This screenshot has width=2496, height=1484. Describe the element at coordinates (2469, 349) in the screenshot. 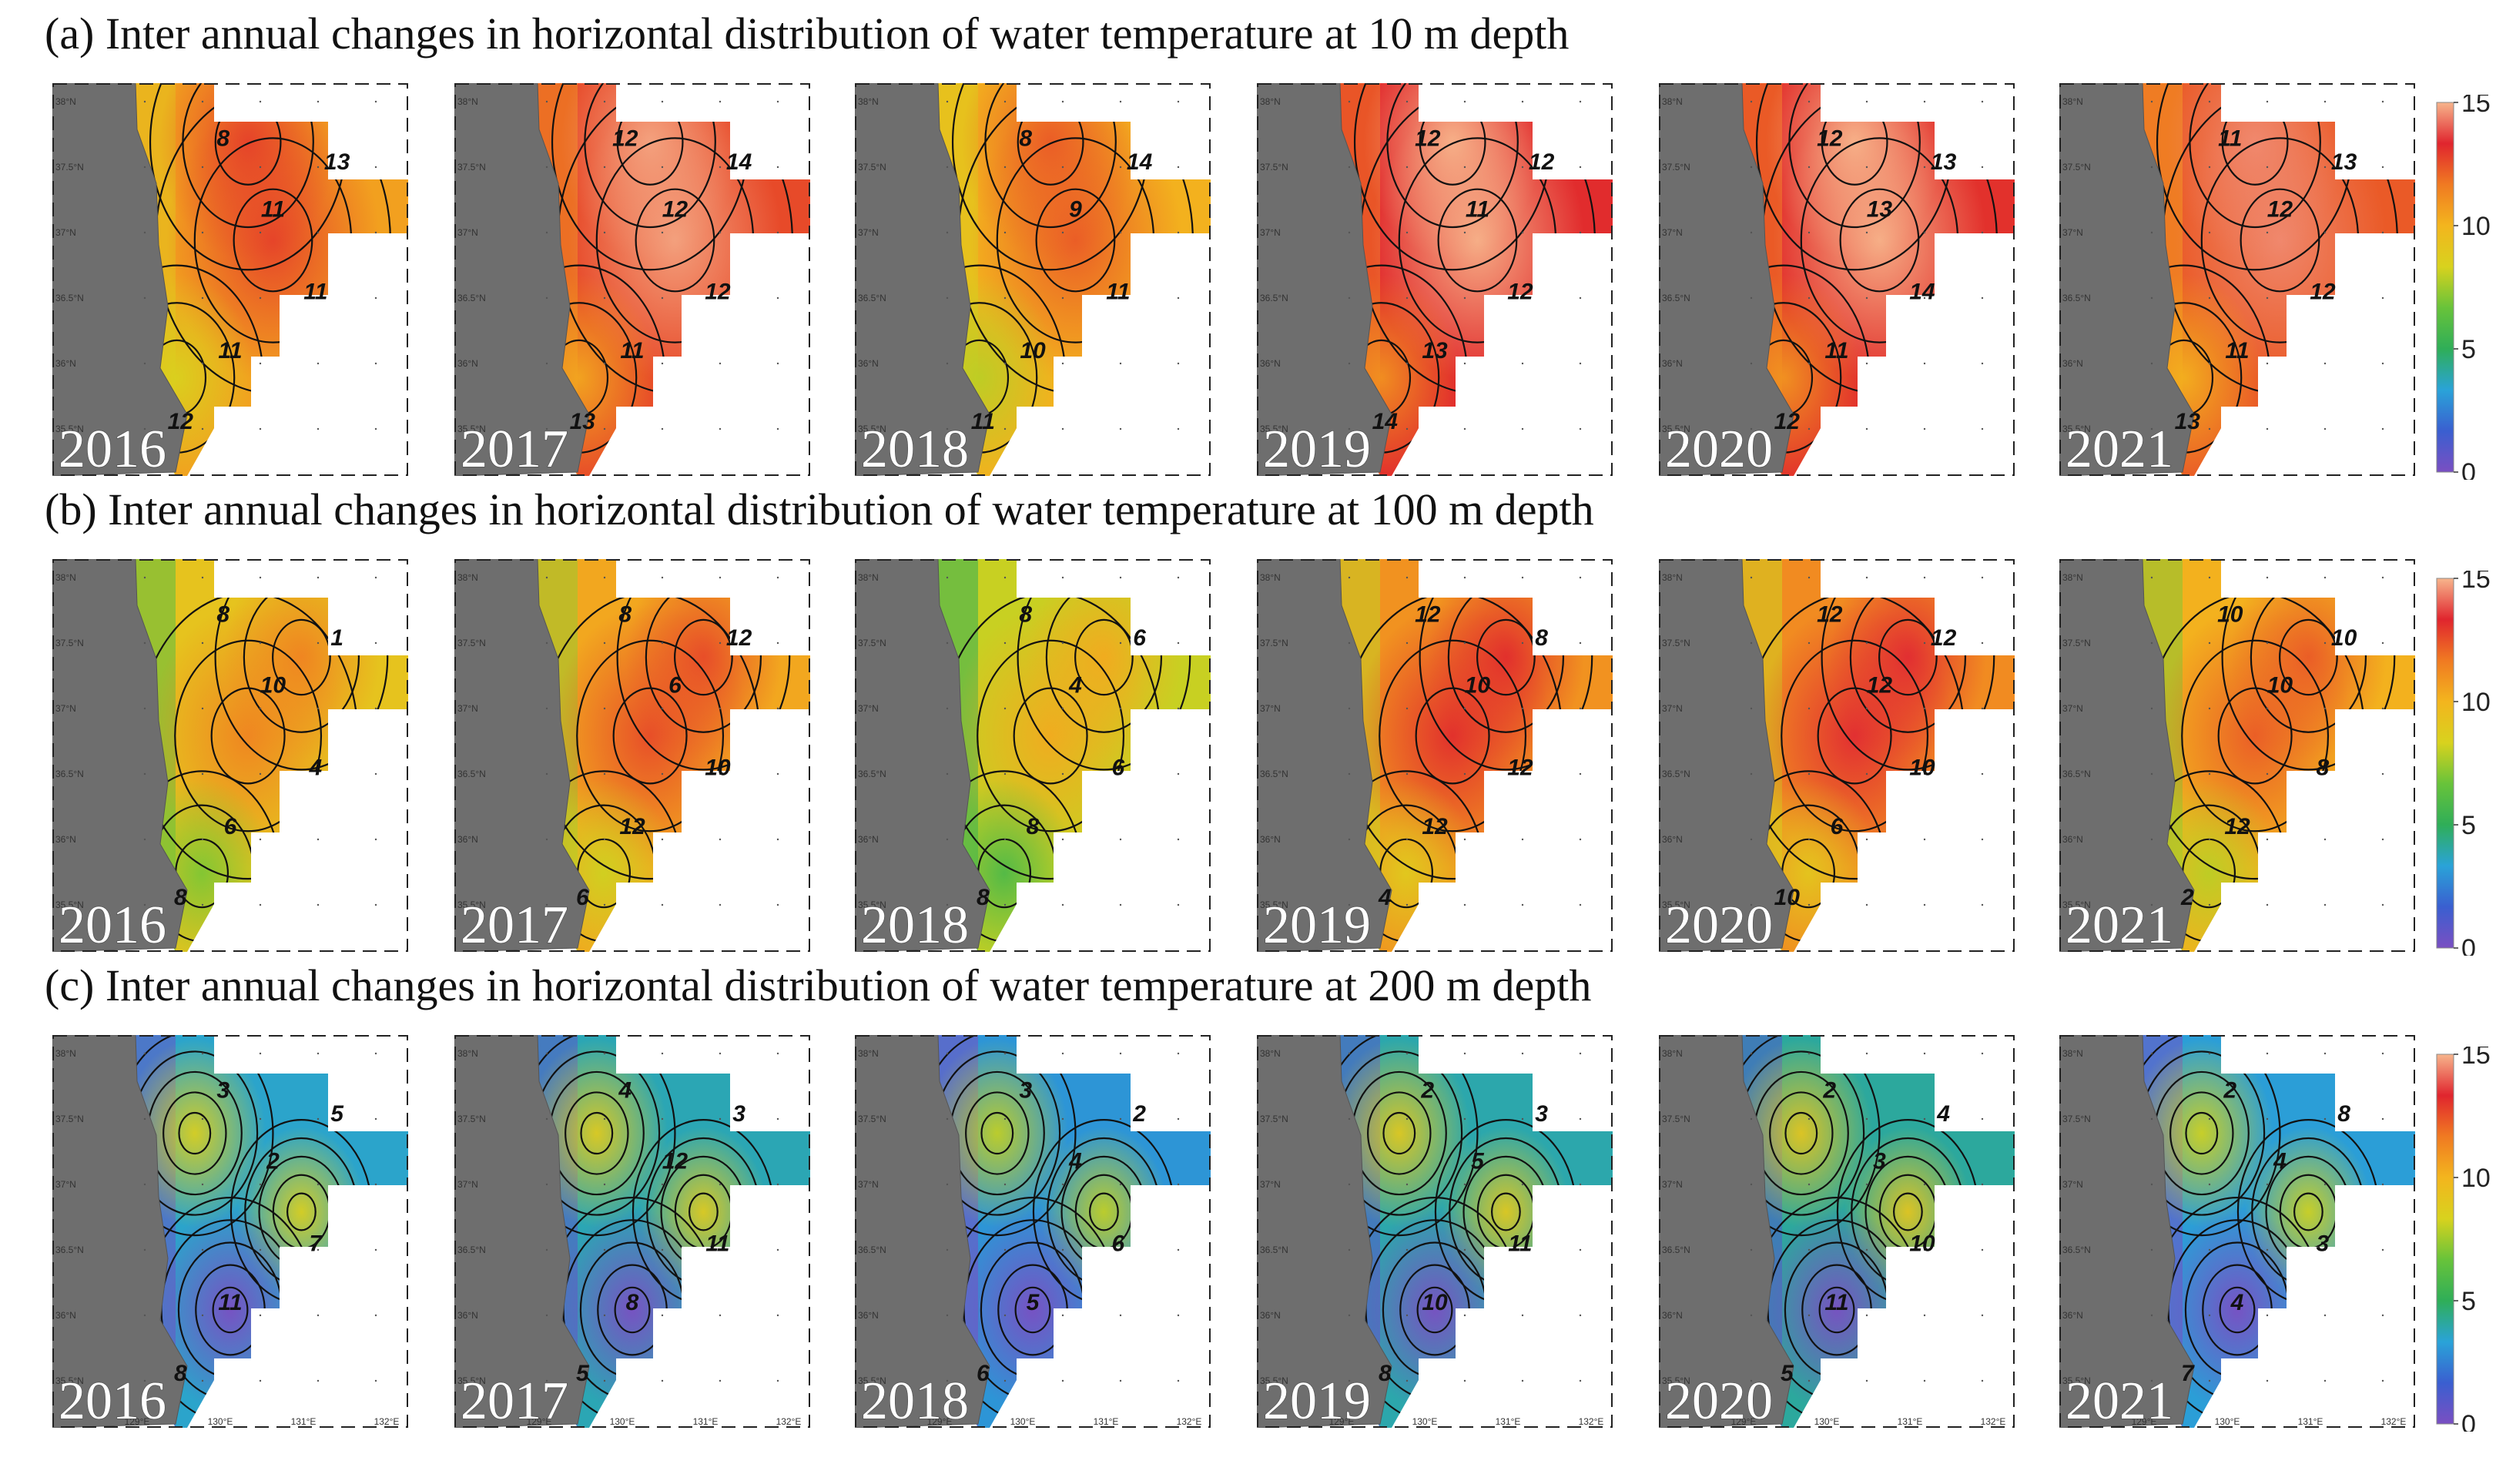

I see `colorbar-tick-label: 5` at that location.